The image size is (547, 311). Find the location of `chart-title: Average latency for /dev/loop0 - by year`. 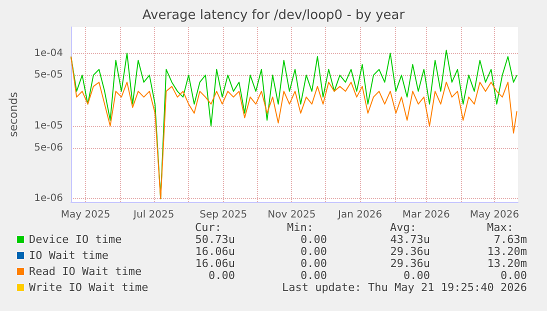

chart-title: Average latency for /dev/loop0 - by year is located at coordinates (274, 15).